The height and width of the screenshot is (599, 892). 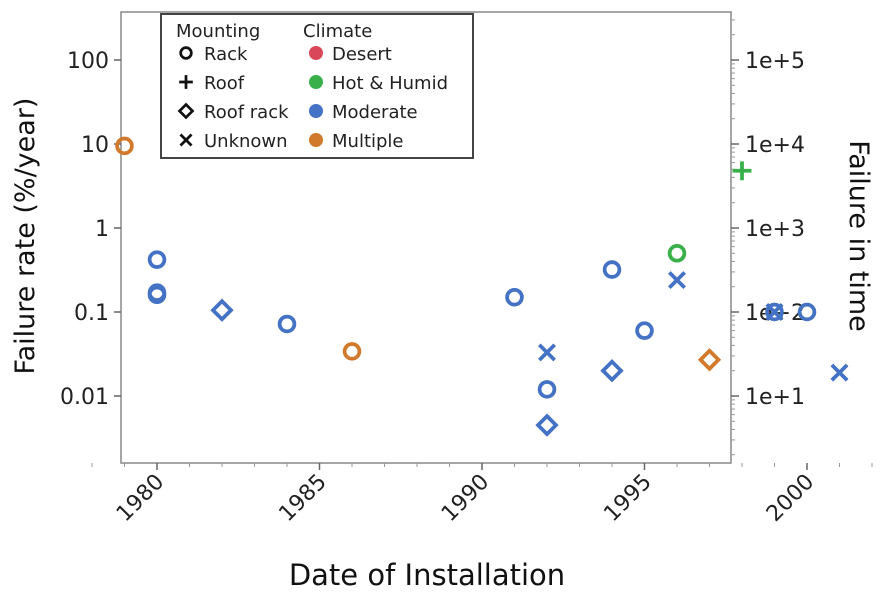 I want to click on y2-tick-label: 1e+1, so click(x=775, y=397).